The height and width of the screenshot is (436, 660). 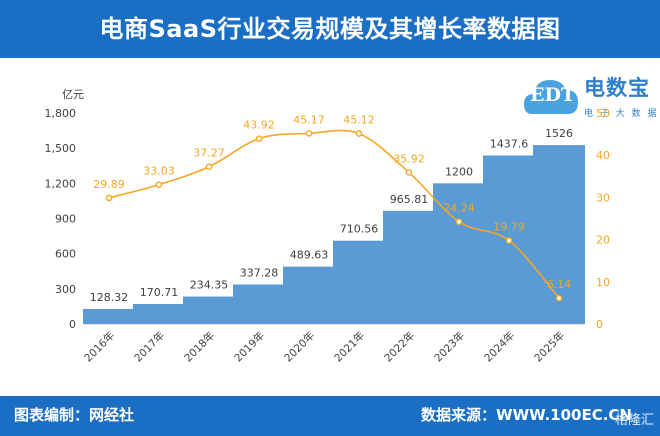 What do you see at coordinates (73, 94) in the screenshot?
I see `y-axis-title: 亿元` at bounding box center [73, 94].